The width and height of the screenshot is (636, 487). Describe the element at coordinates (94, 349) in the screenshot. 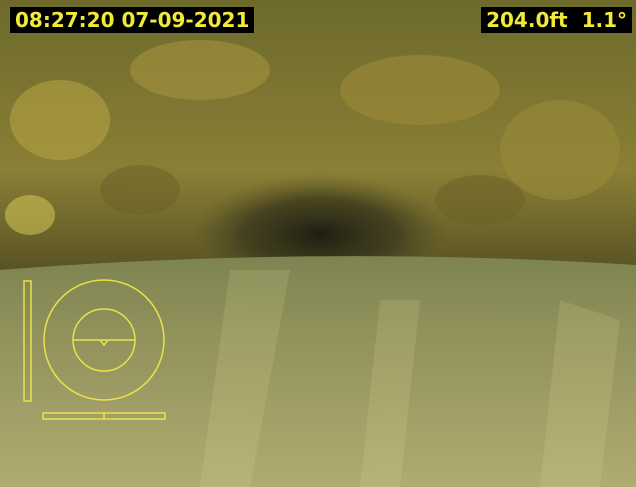

I see `hud-graphics` at that location.